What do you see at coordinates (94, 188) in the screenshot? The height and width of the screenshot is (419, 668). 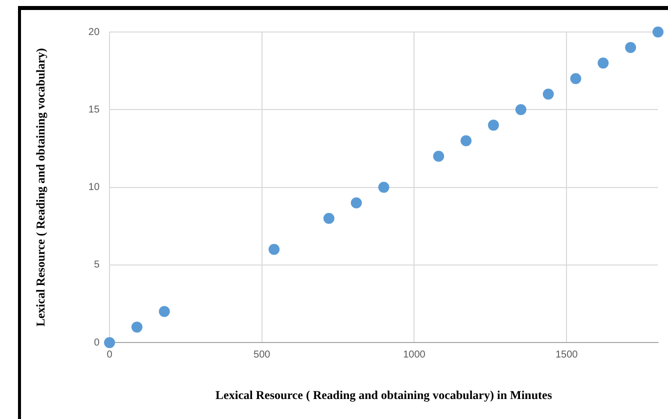 I see `y-tick-label: 10` at bounding box center [94, 188].